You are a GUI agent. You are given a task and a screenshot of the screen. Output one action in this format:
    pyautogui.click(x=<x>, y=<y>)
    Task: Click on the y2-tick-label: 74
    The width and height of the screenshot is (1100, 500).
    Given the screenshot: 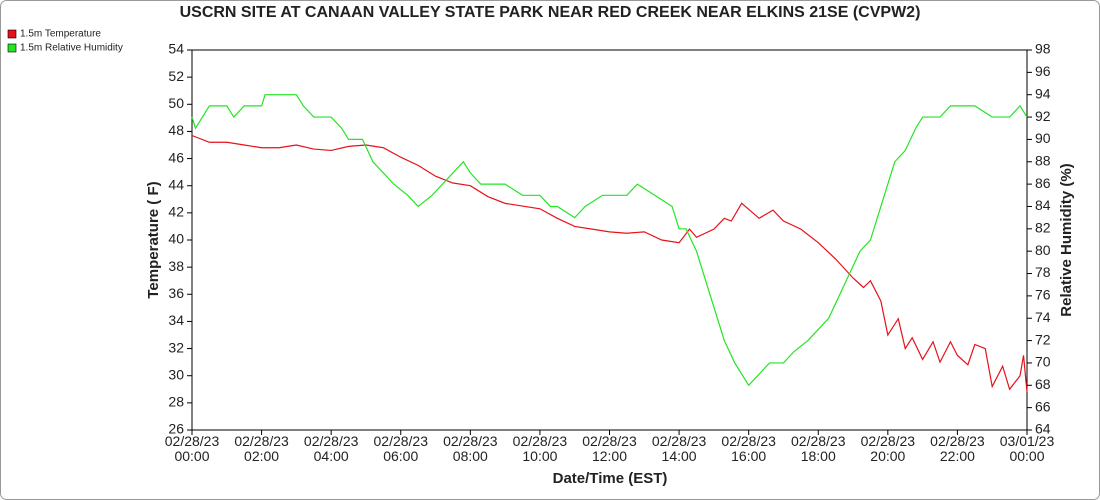 What is the action you would take?
    pyautogui.click(x=1043, y=317)
    